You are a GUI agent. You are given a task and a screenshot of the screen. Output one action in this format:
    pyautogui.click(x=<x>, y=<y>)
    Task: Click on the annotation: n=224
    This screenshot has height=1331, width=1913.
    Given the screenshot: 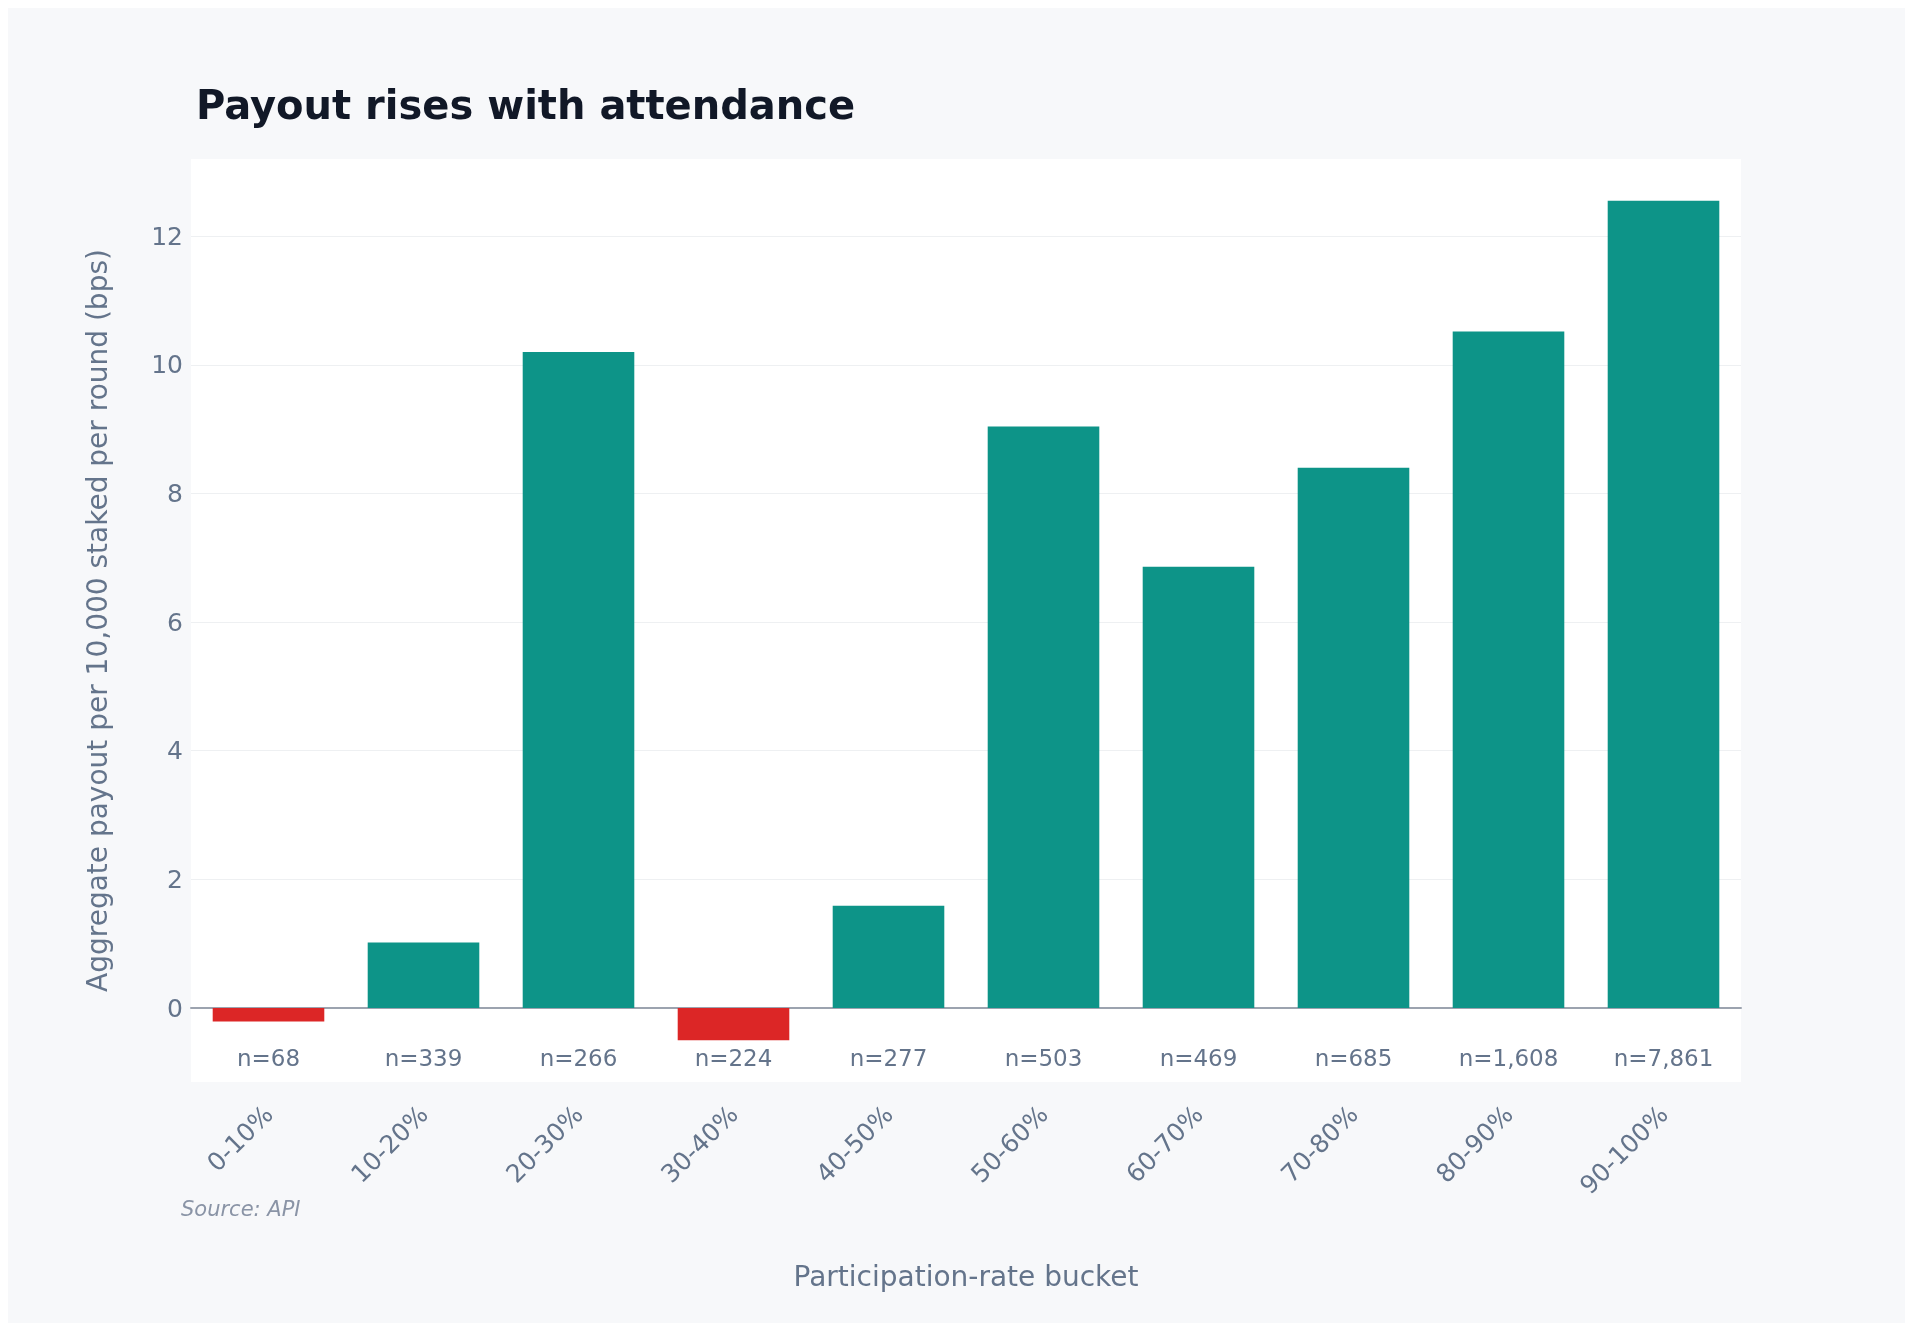 What is the action you would take?
    pyautogui.click(x=733, y=1057)
    